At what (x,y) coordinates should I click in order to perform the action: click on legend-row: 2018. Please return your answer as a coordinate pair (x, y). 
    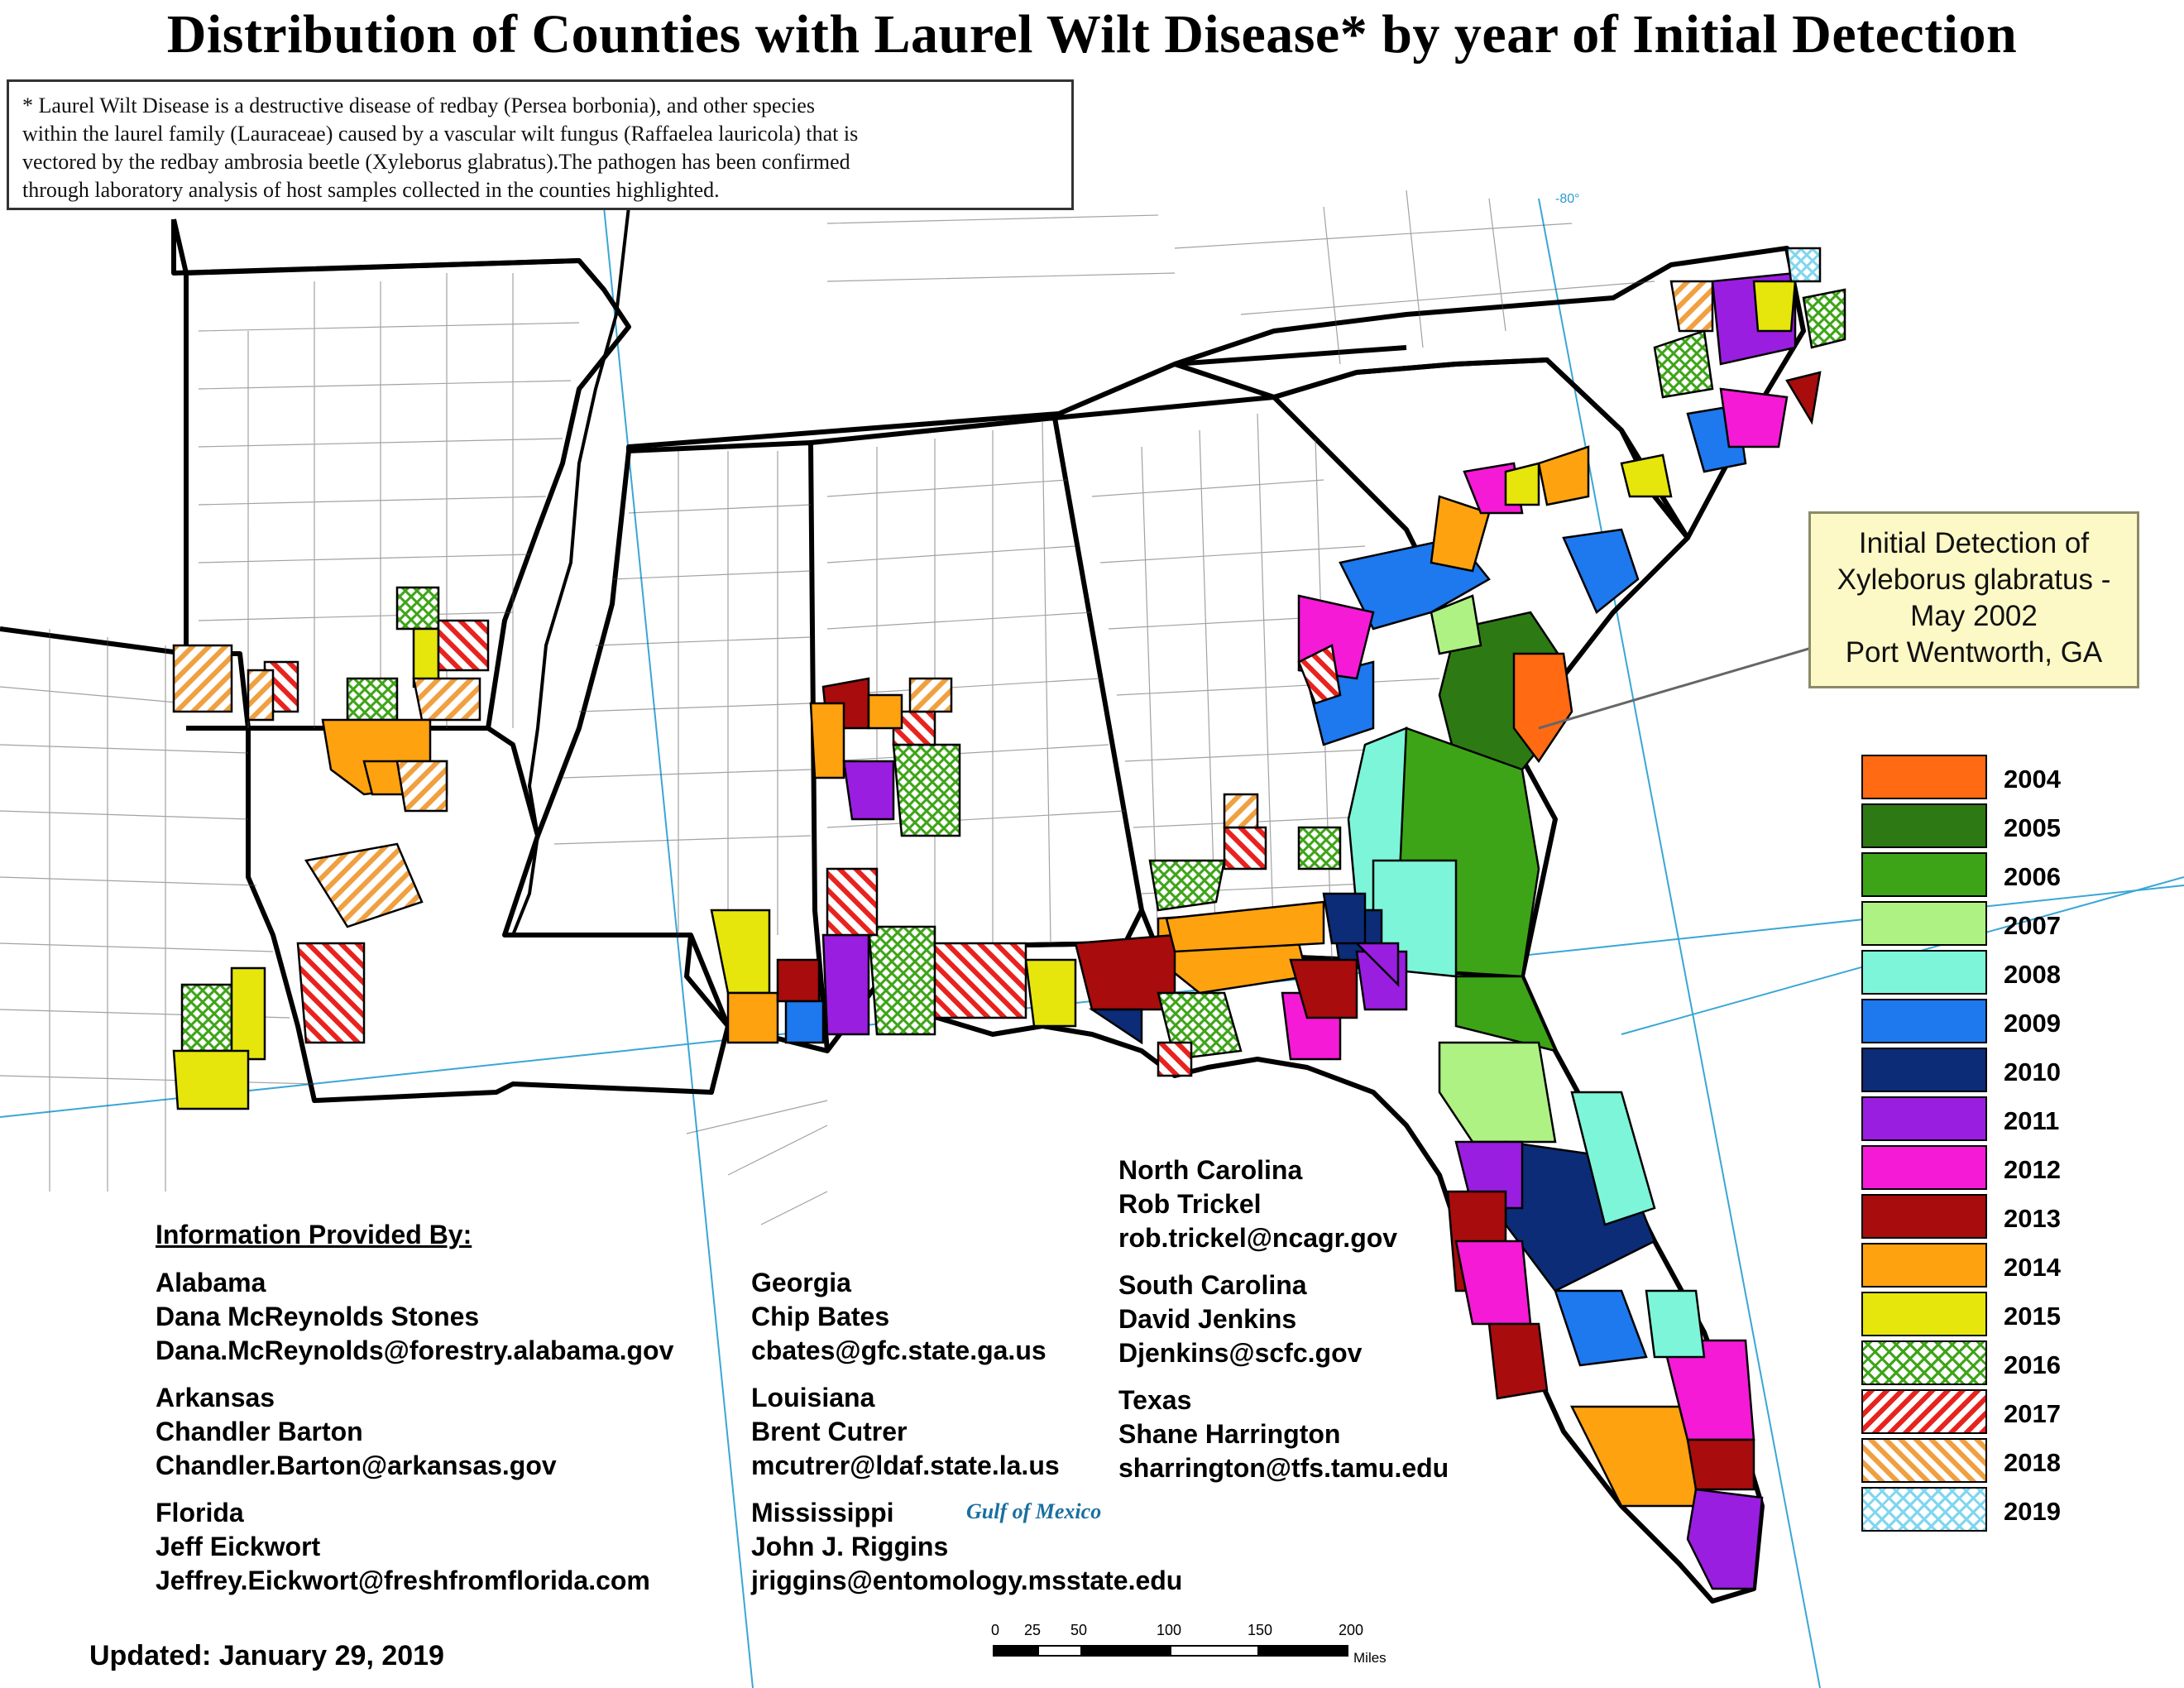
    Looking at the image, I should click on (1961, 1459).